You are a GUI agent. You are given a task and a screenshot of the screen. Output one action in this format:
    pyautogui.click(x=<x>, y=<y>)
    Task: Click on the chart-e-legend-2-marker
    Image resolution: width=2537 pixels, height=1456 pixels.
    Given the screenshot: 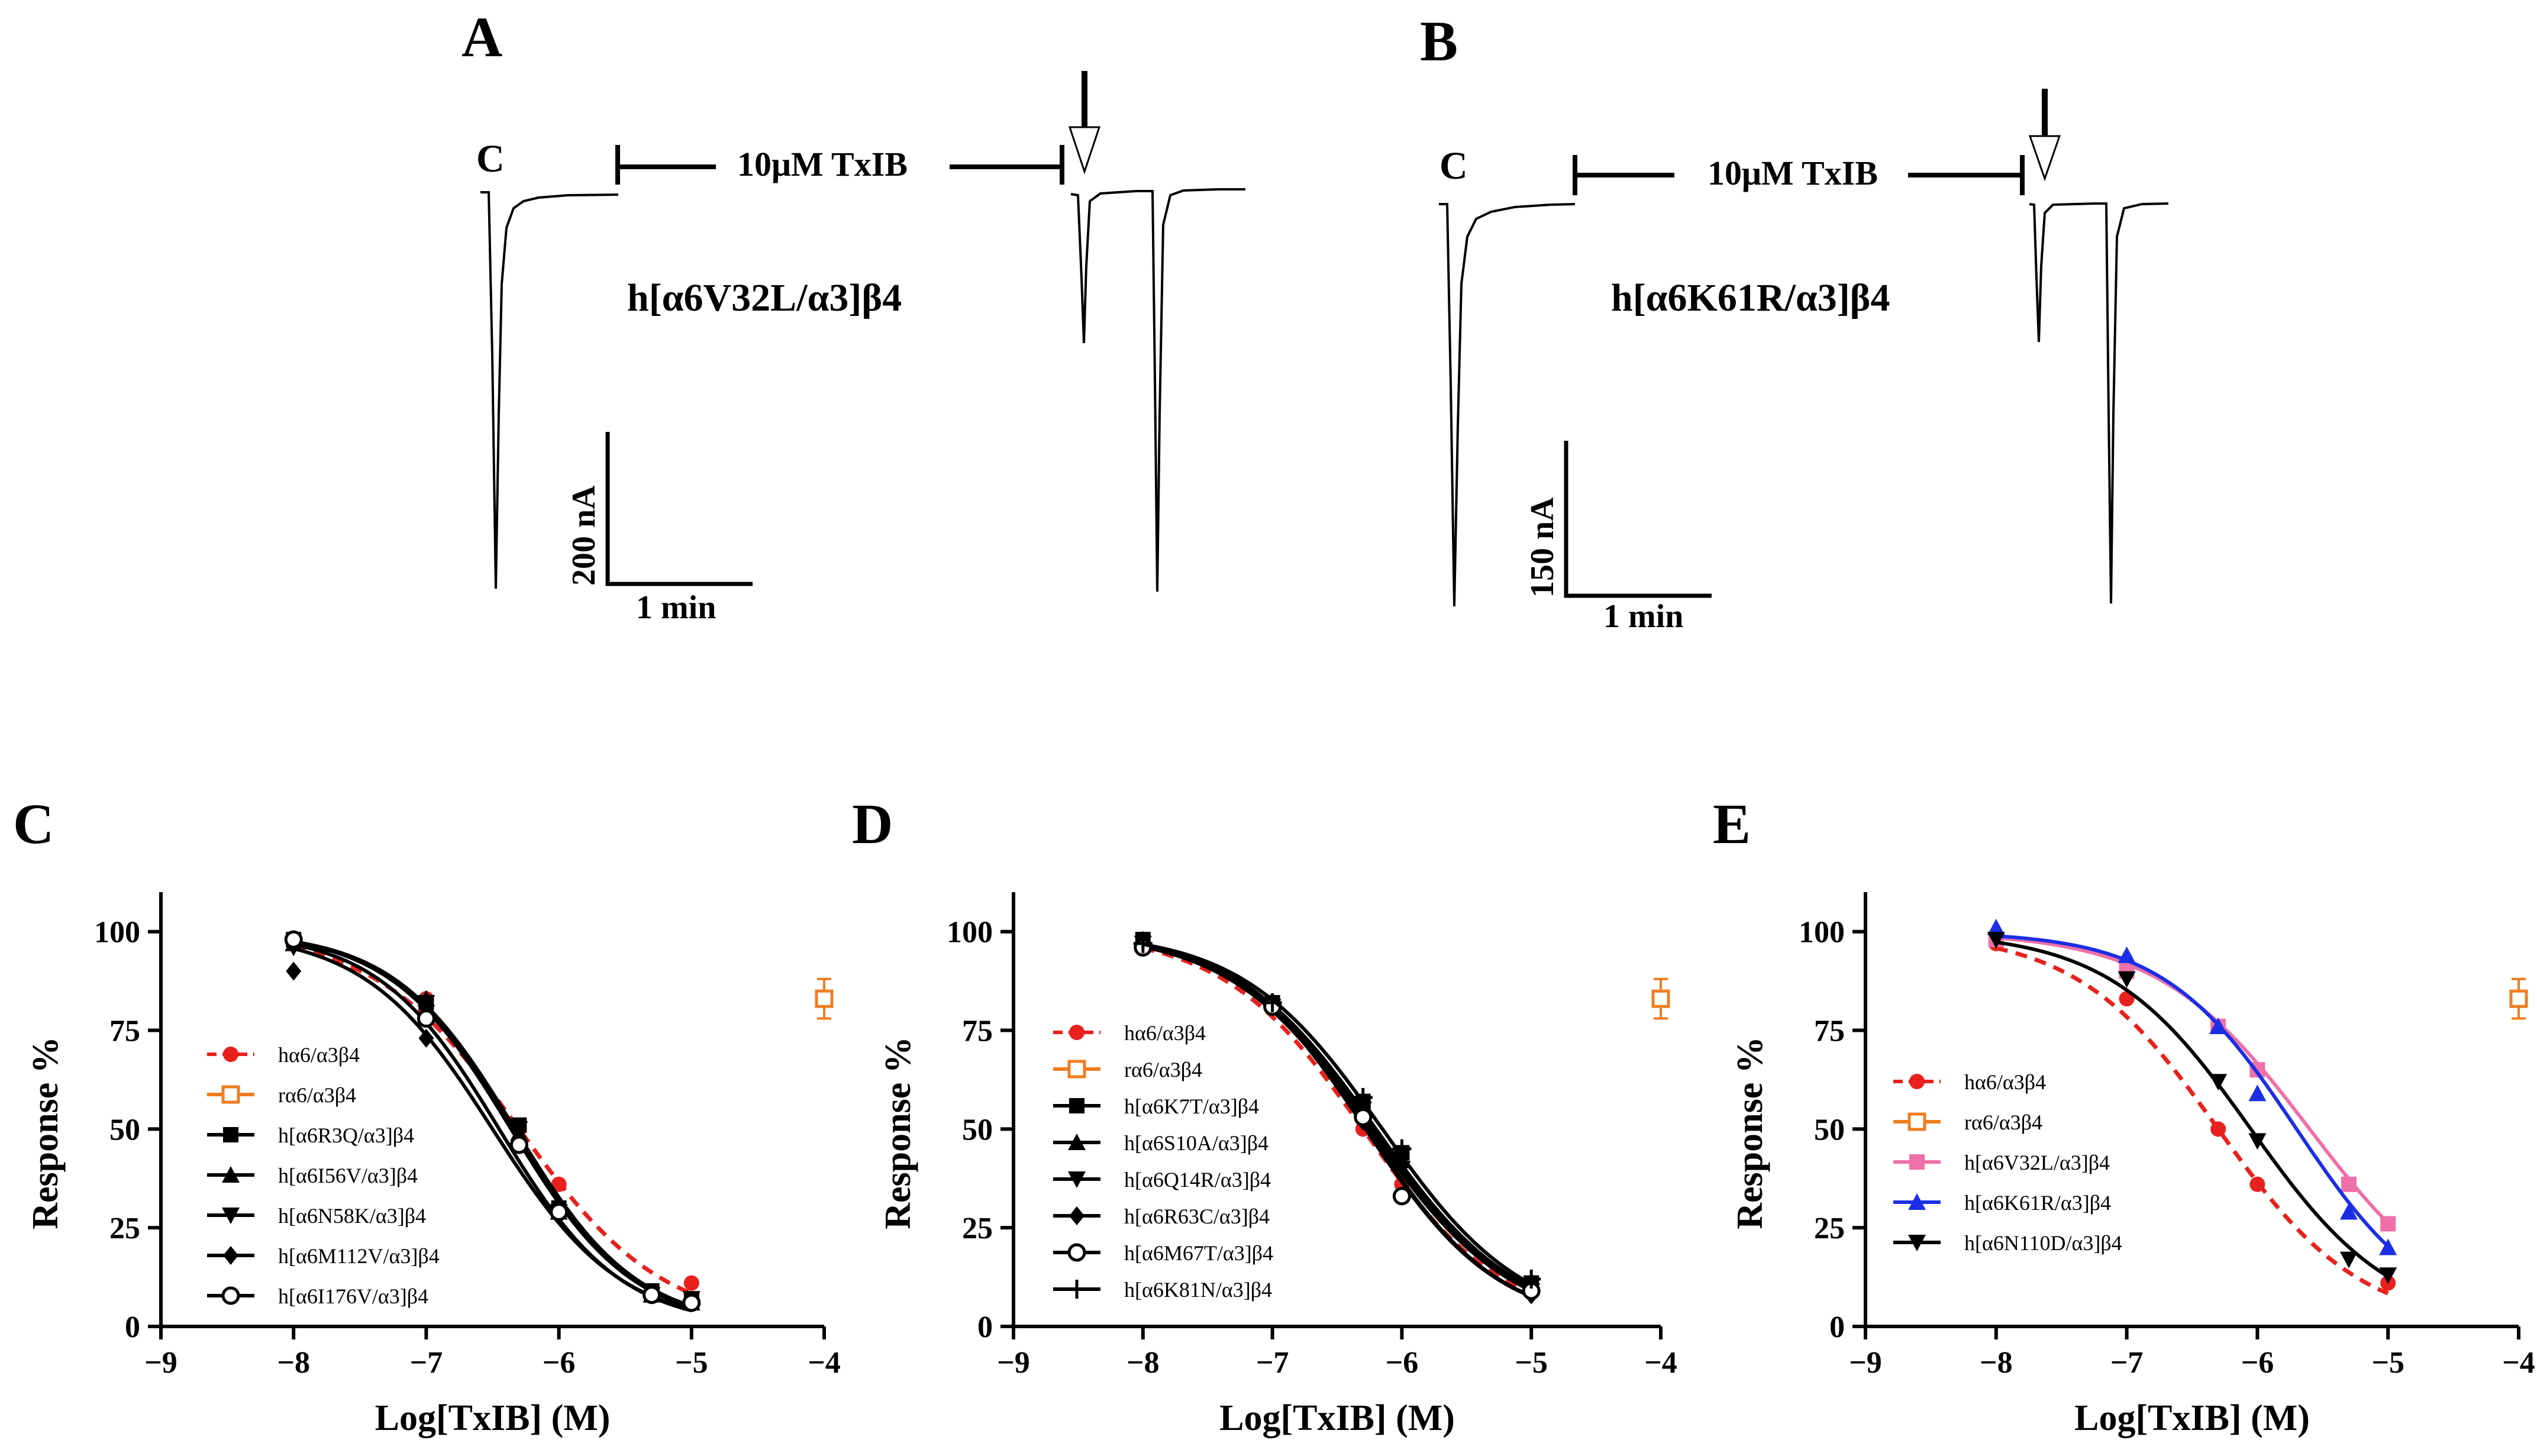 What is the action you would take?
    pyautogui.click(x=1917, y=1162)
    